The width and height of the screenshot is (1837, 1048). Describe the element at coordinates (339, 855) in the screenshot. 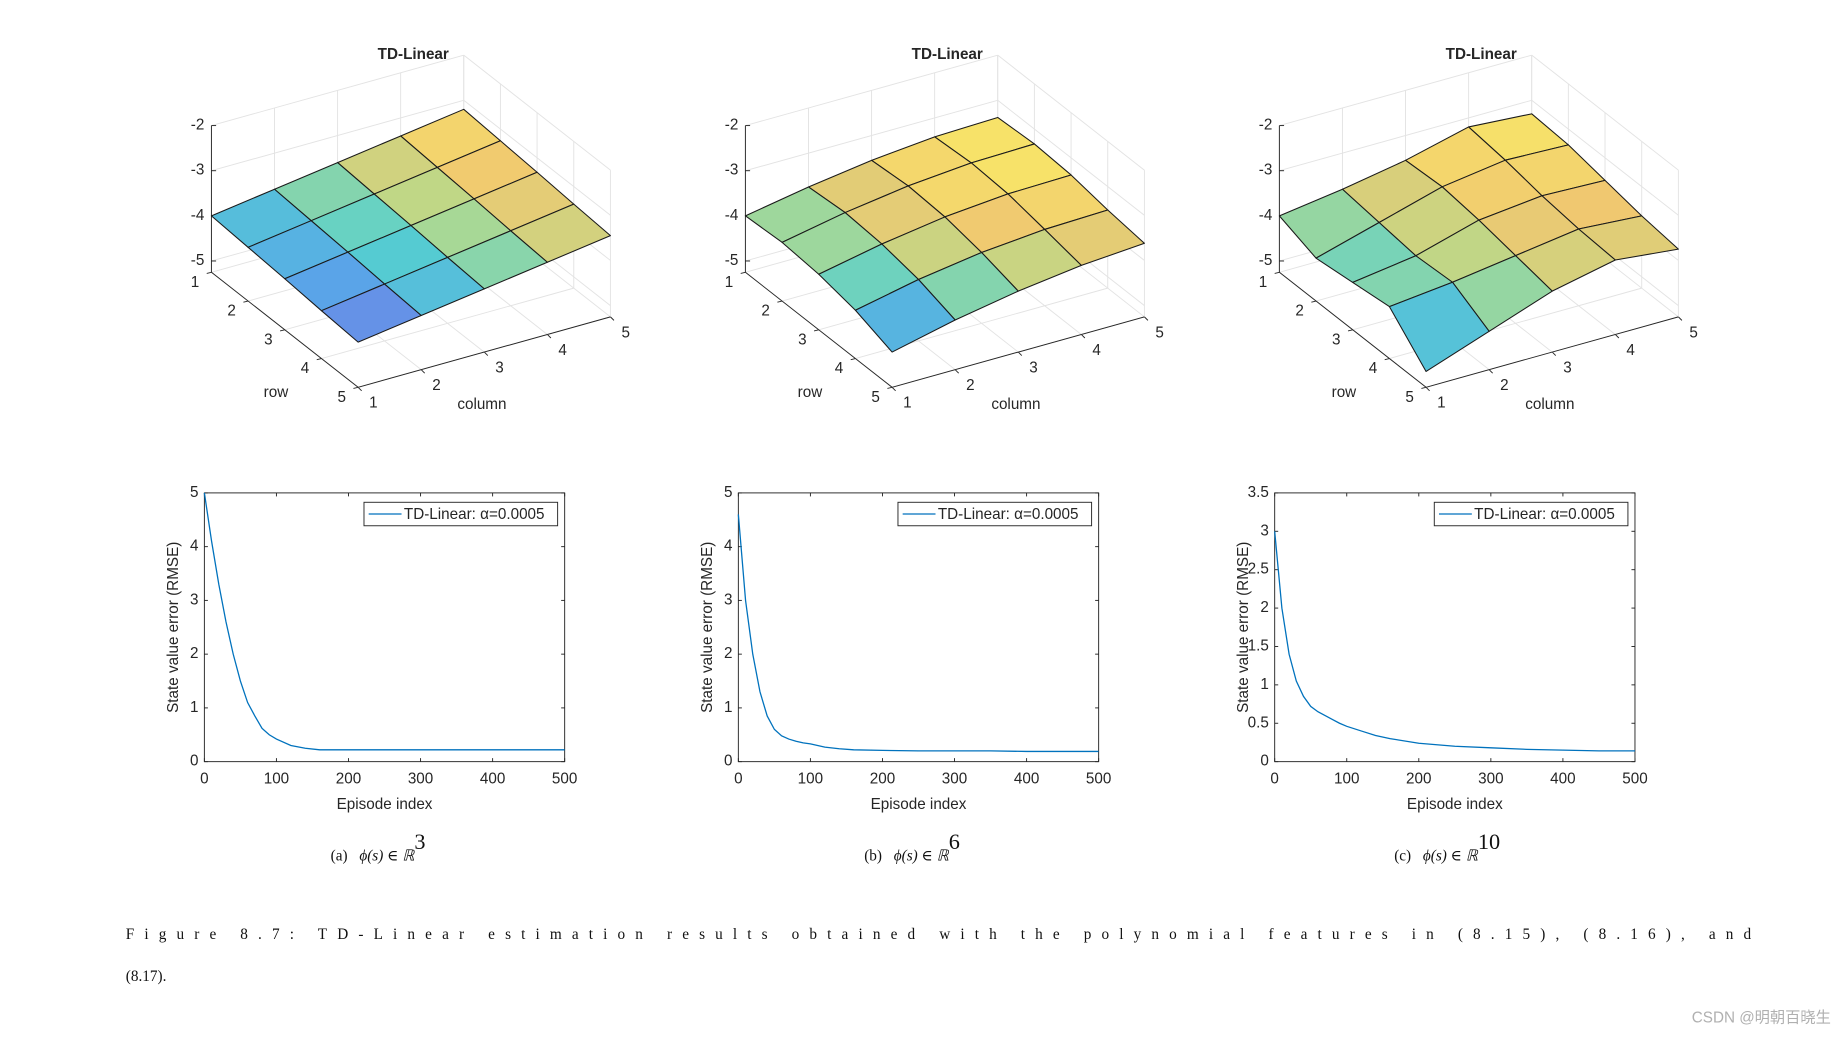

I see `caption-label: (a)` at that location.